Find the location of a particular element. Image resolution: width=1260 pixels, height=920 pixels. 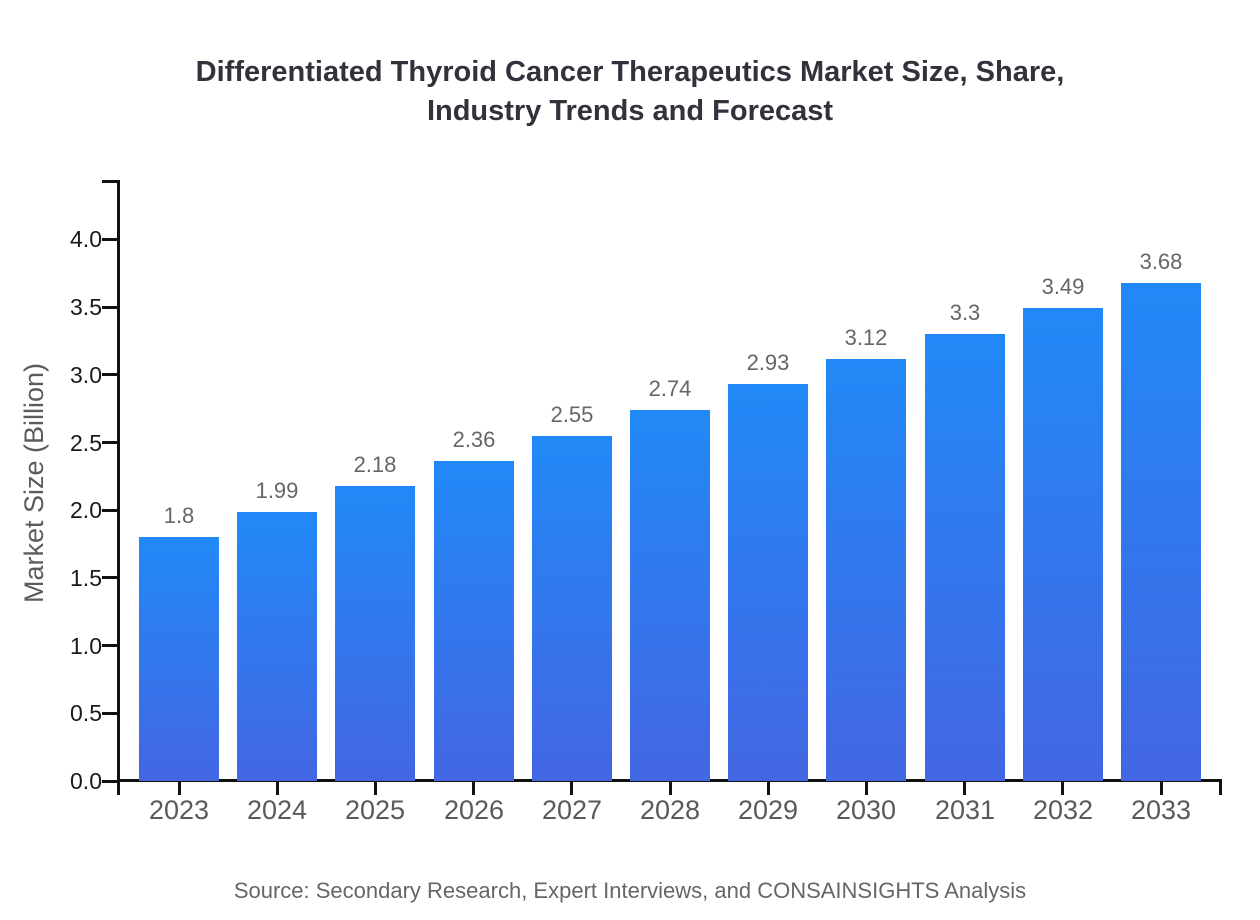

bar-value-label: 3.68 is located at coordinates (1161, 261).